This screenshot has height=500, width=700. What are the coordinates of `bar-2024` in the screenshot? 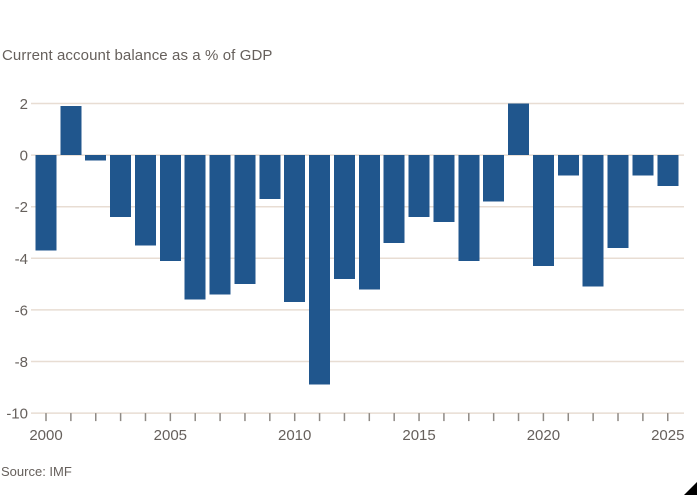 It's located at (643, 165).